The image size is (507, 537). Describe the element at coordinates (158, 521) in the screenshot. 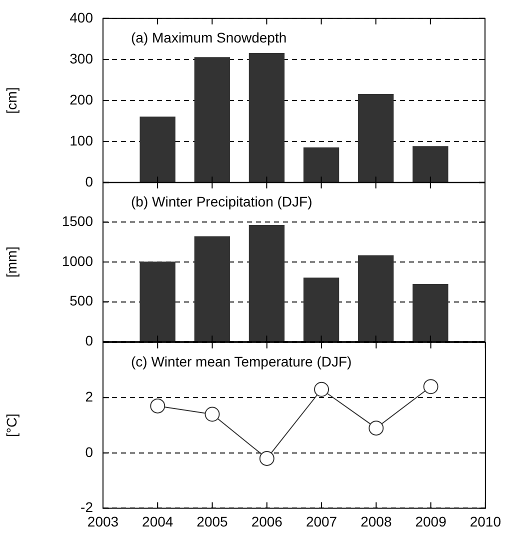

I see `x-tick-label: 2004` at that location.